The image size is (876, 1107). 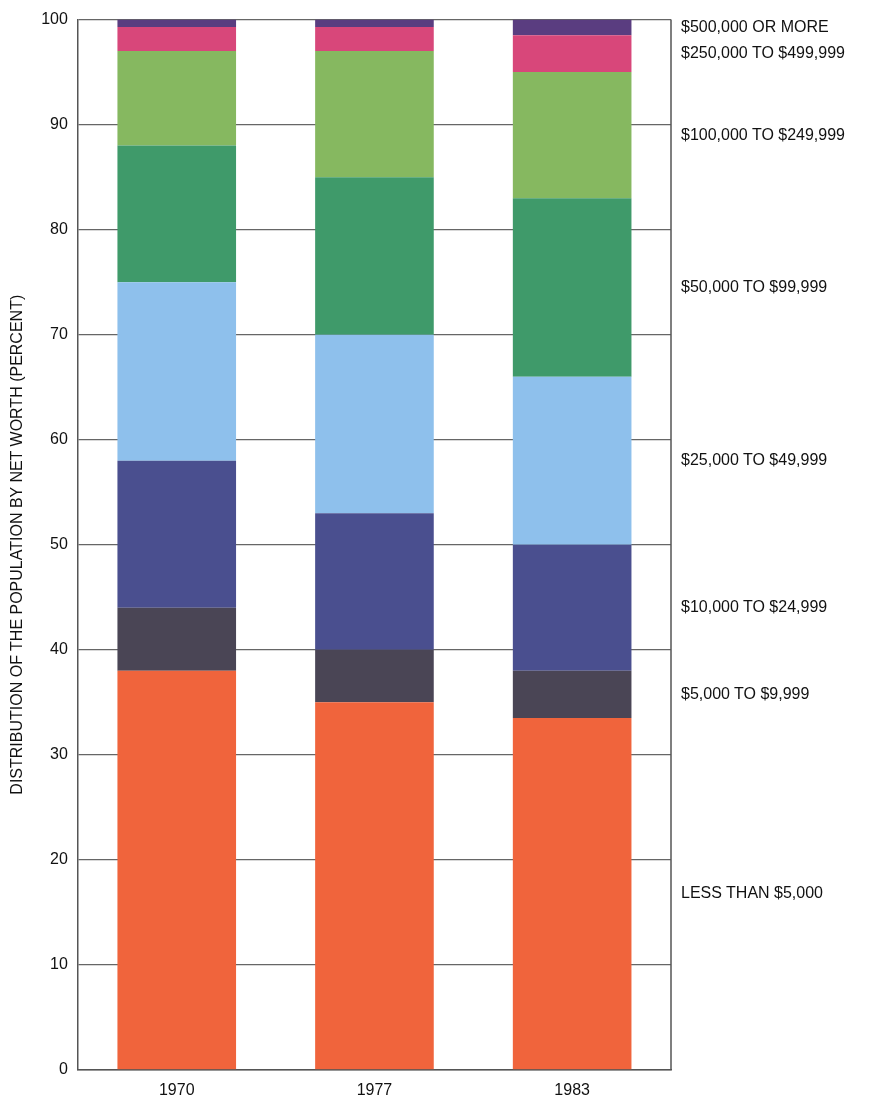 I want to click on x-tick-label: 1977, so click(x=374, y=1089).